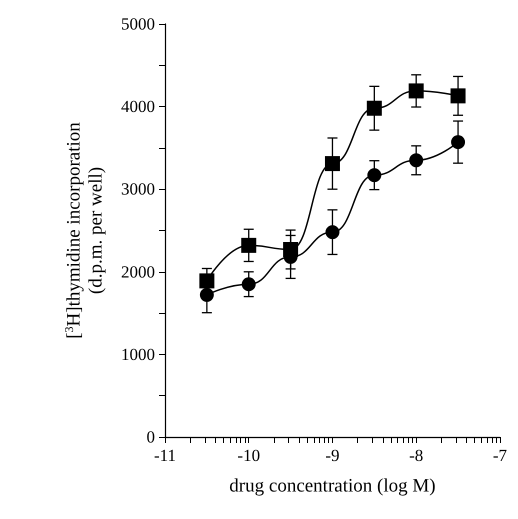 The width and height of the screenshot is (518, 519). Describe the element at coordinates (332, 486) in the screenshot. I see `x-axis-title: drug concentration (log M)` at that location.